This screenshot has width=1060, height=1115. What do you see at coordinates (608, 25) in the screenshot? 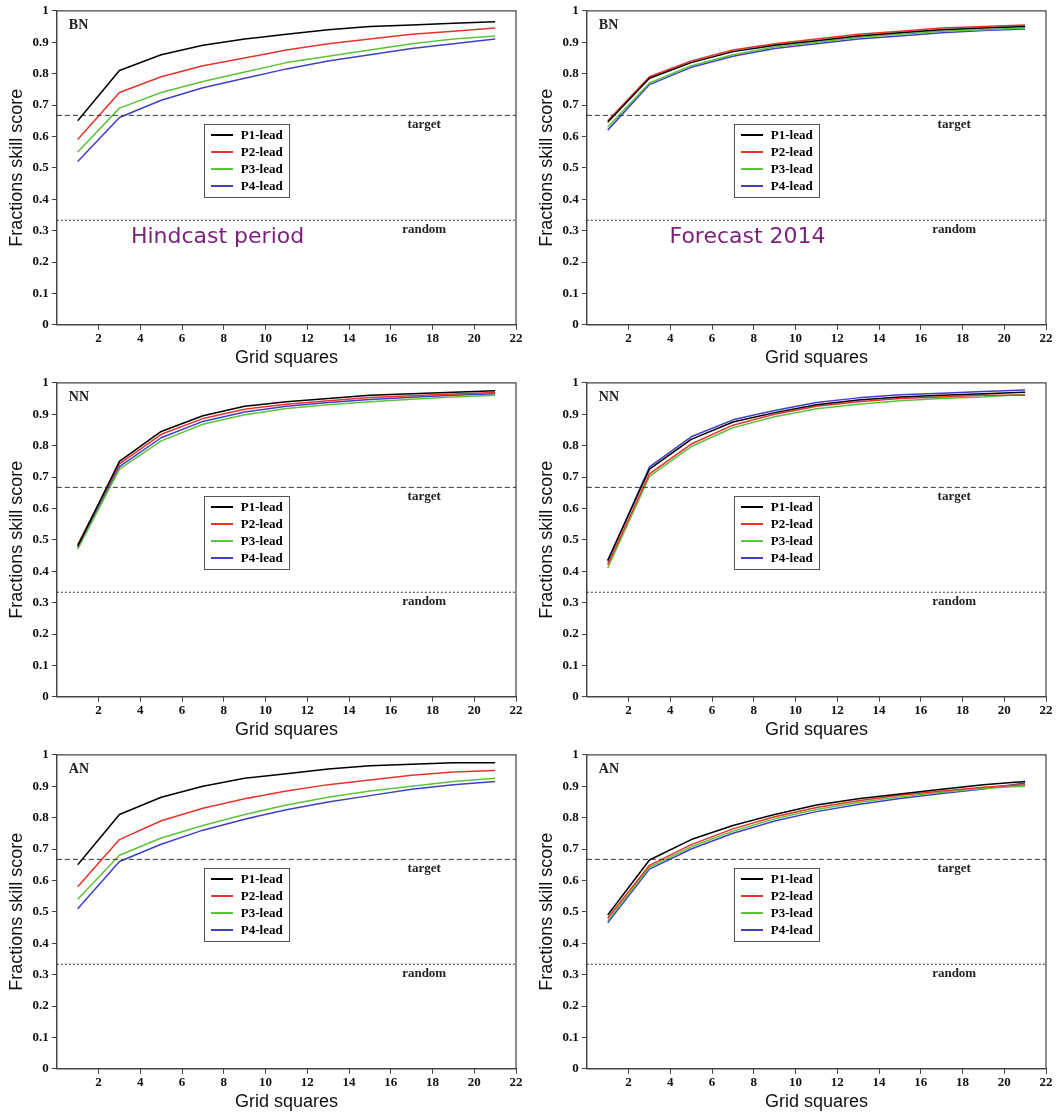
I see `annotation: BN` at bounding box center [608, 25].